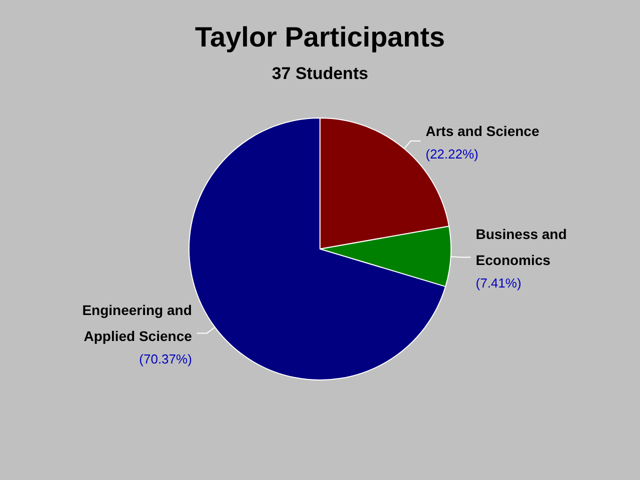 This screenshot has width=640, height=480. I want to click on slice-label: Arts and Science, so click(483, 130).